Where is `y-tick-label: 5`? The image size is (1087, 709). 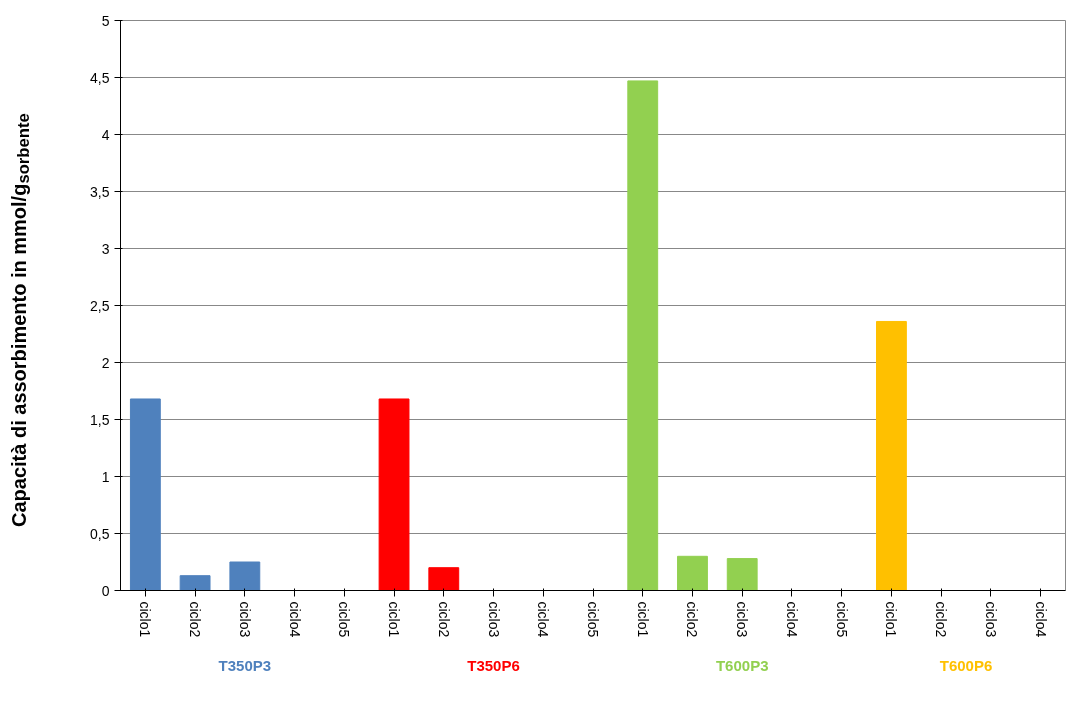 y-tick-label: 5 is located at coordinates (105, 20).